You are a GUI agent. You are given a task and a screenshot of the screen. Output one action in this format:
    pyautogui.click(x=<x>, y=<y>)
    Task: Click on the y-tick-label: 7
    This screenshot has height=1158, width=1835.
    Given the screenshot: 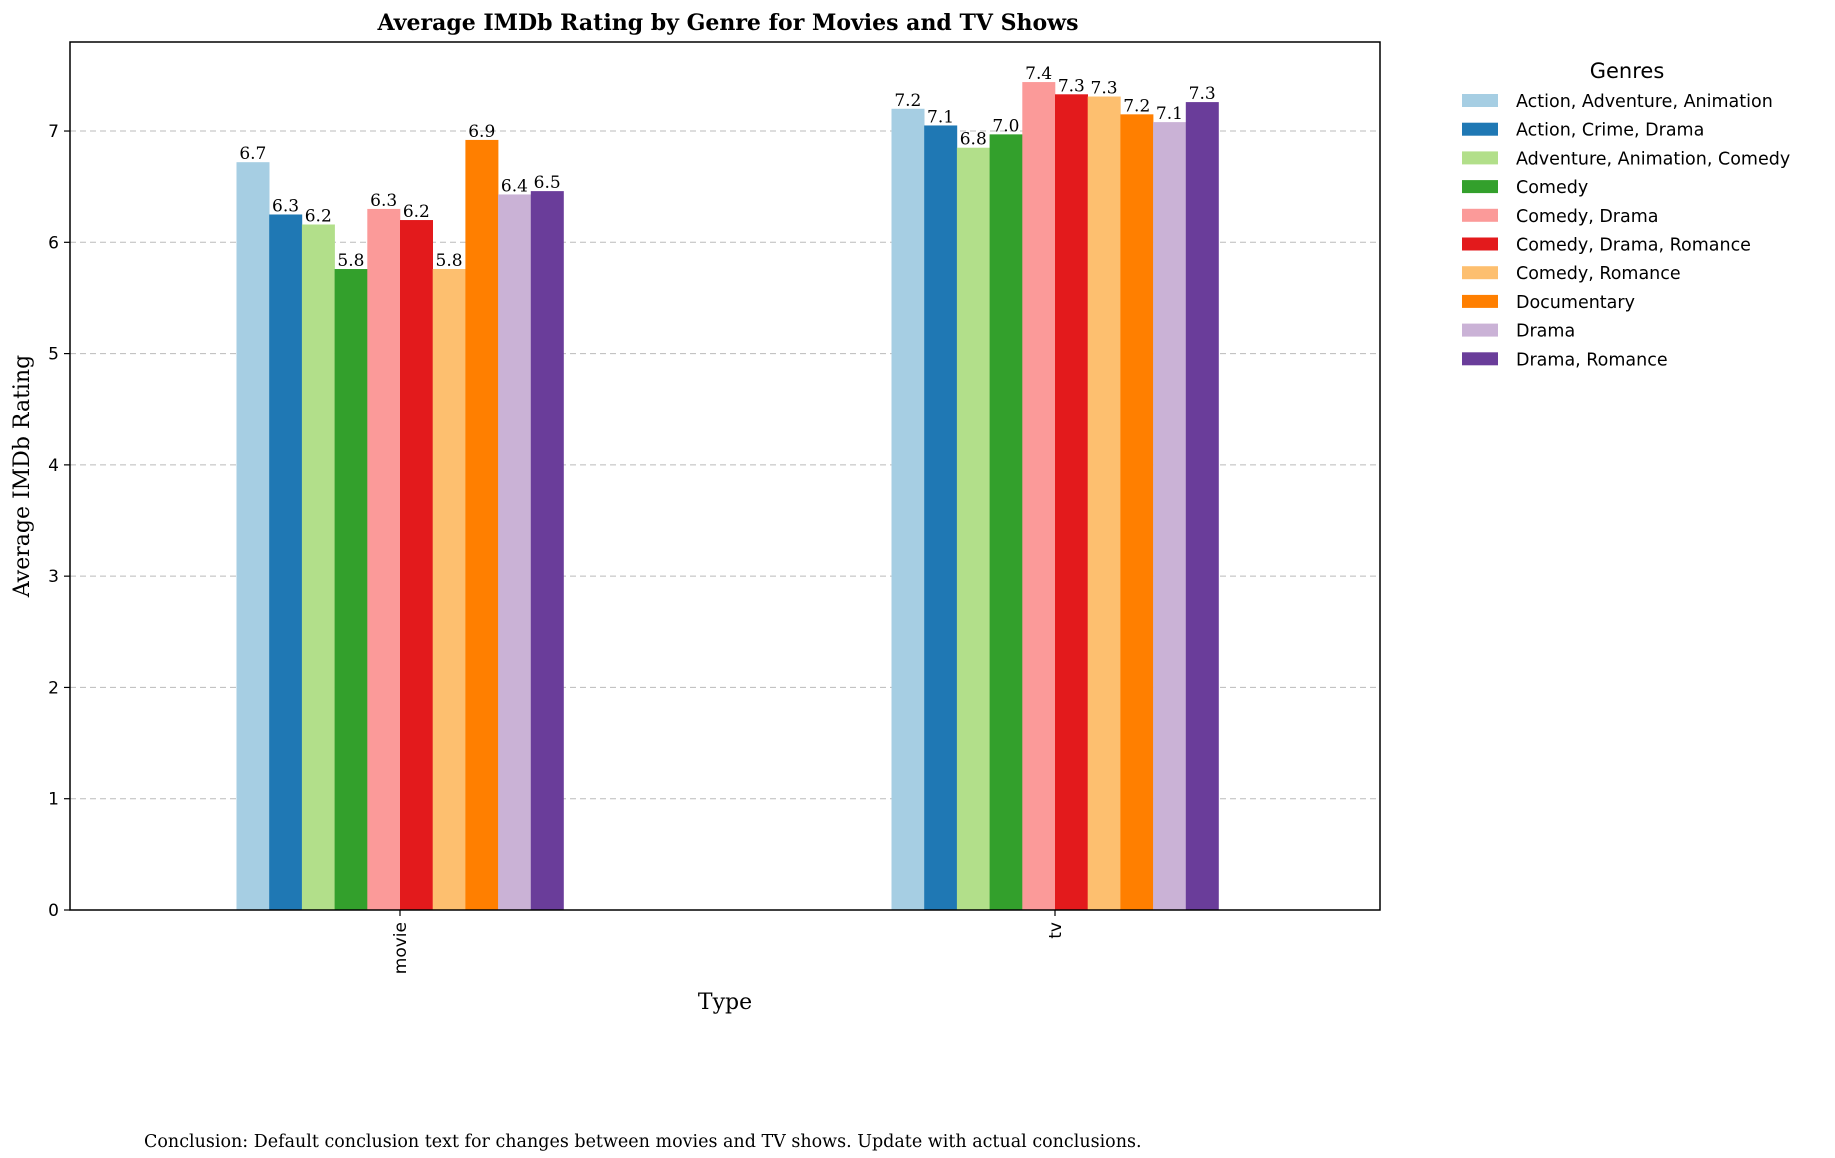 What is the action you would take?
    pyautogui.click(x=53, y=132)
    